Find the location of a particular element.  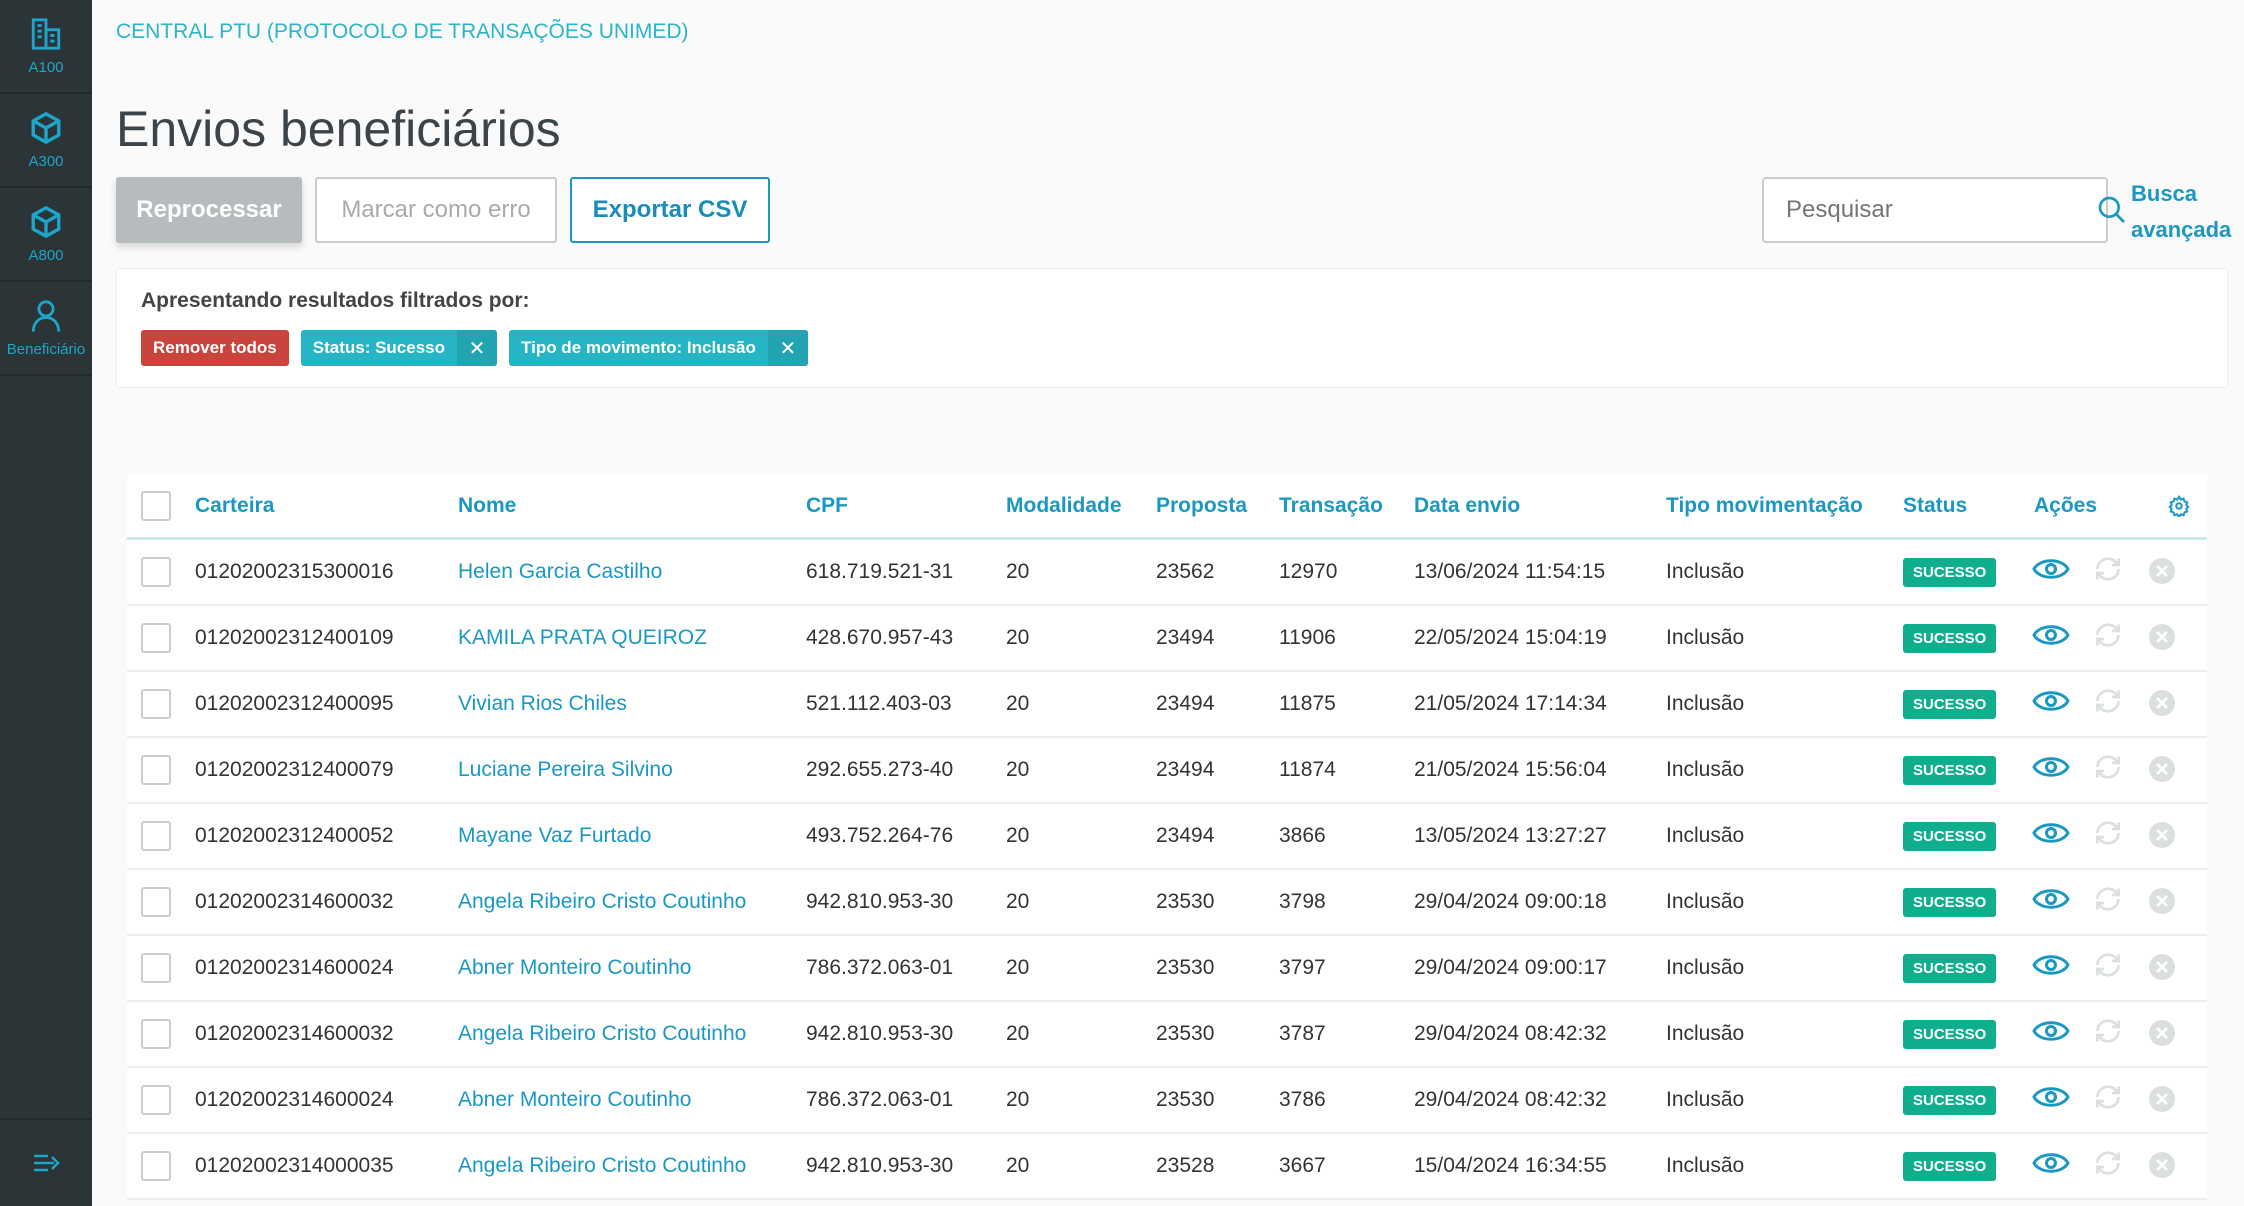

cell-transacao: 3798 is located at coordinates (1302, 901).